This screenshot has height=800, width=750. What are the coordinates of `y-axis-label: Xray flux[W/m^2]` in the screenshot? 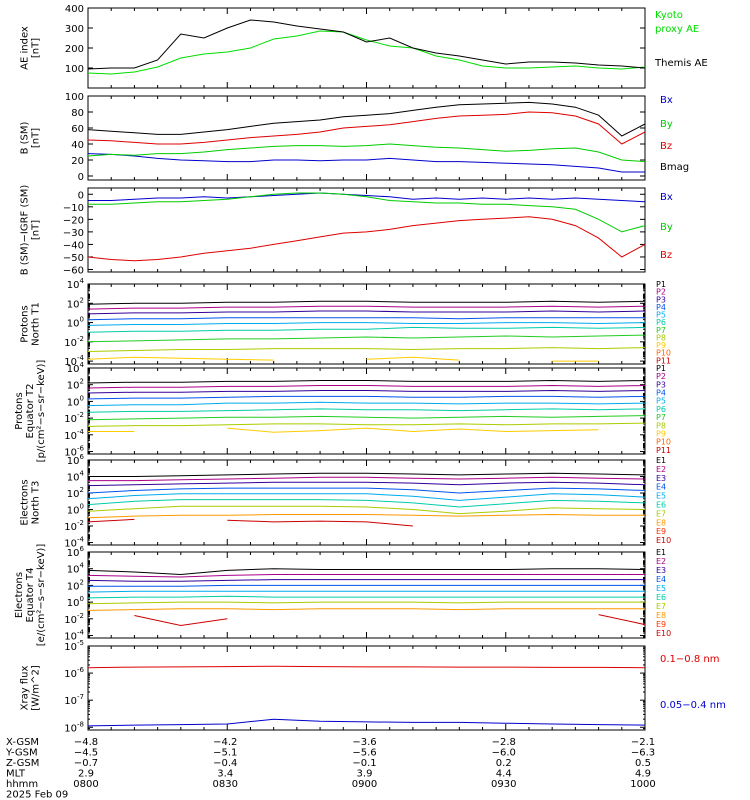 It's located at (31, 688).